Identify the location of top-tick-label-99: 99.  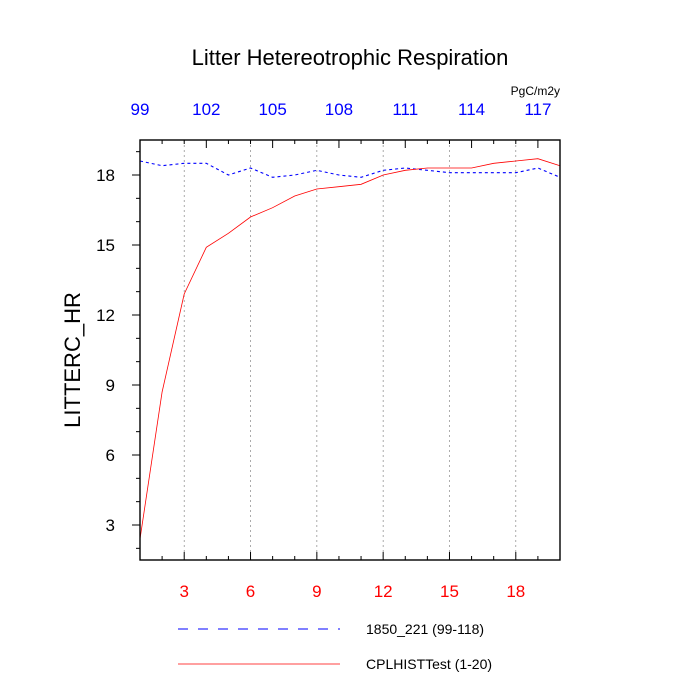
(140, 109).